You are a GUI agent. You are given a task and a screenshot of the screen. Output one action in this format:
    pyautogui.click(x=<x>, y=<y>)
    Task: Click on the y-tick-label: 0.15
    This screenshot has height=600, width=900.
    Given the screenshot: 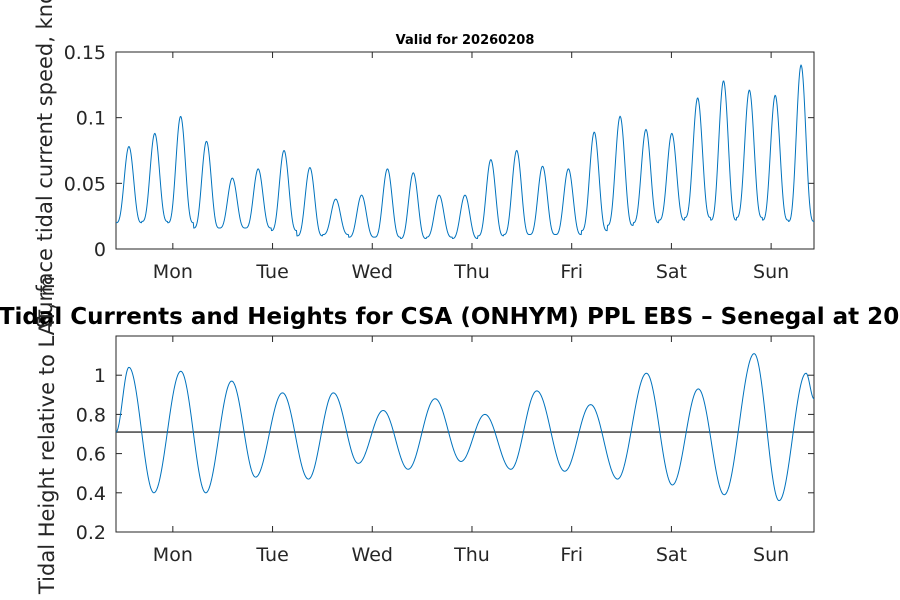 What is the action you would take?
    pyautogui.click(x=85, y=53)
    